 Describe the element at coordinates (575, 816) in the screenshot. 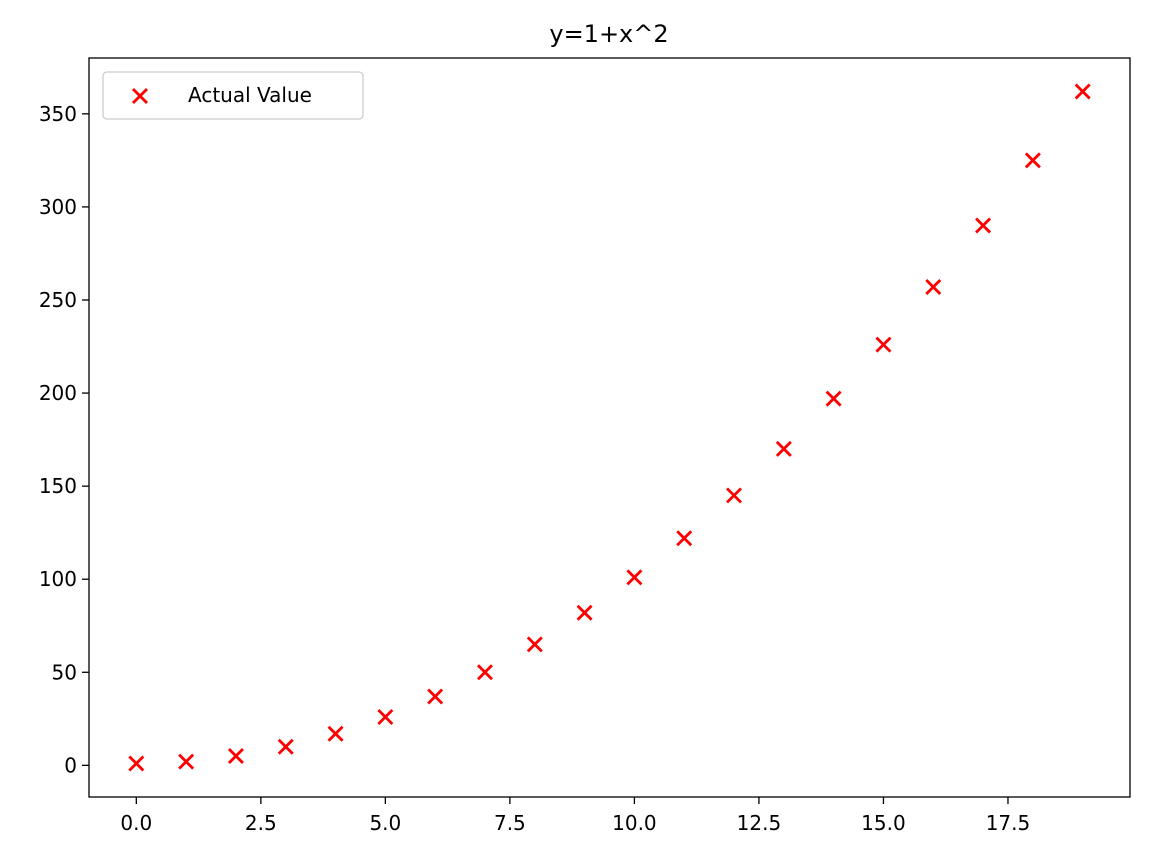

I see `x-axis: 0.0 2.5 5.0 7.5 10.0 12.5 15.0 17.5` at that location.